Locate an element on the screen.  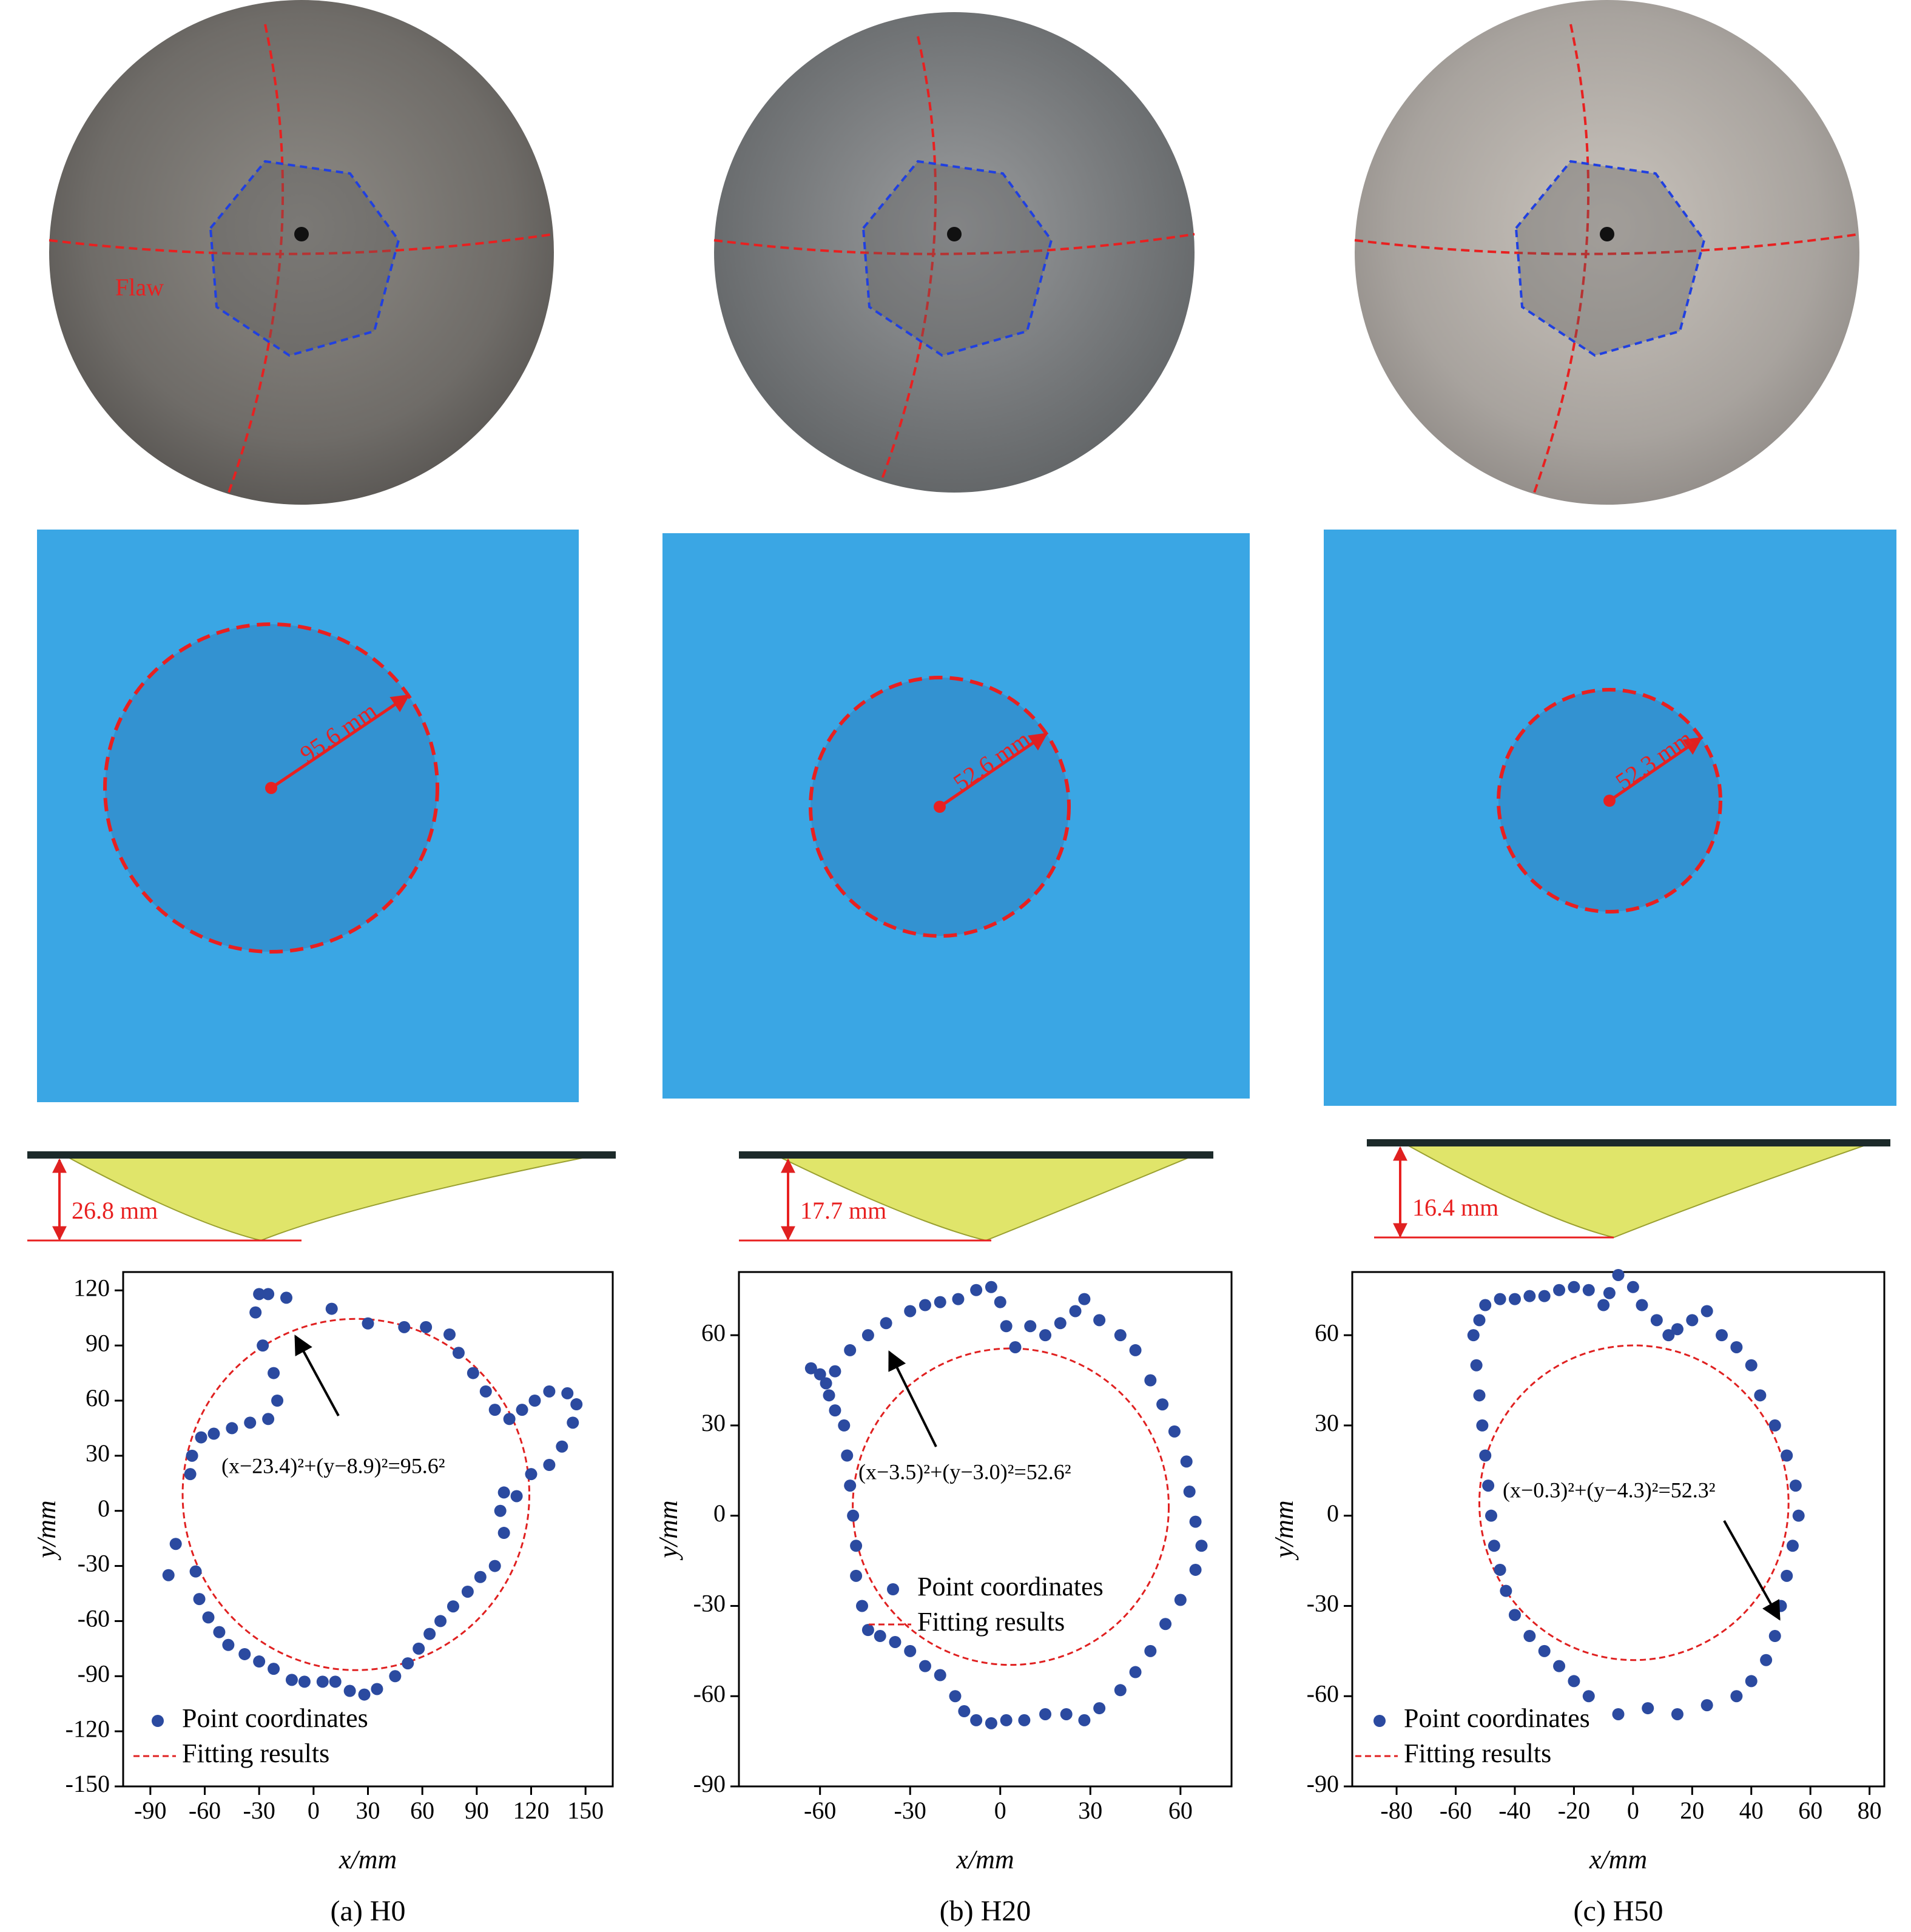
depth-profile is located at coordinates (1637, 1190).